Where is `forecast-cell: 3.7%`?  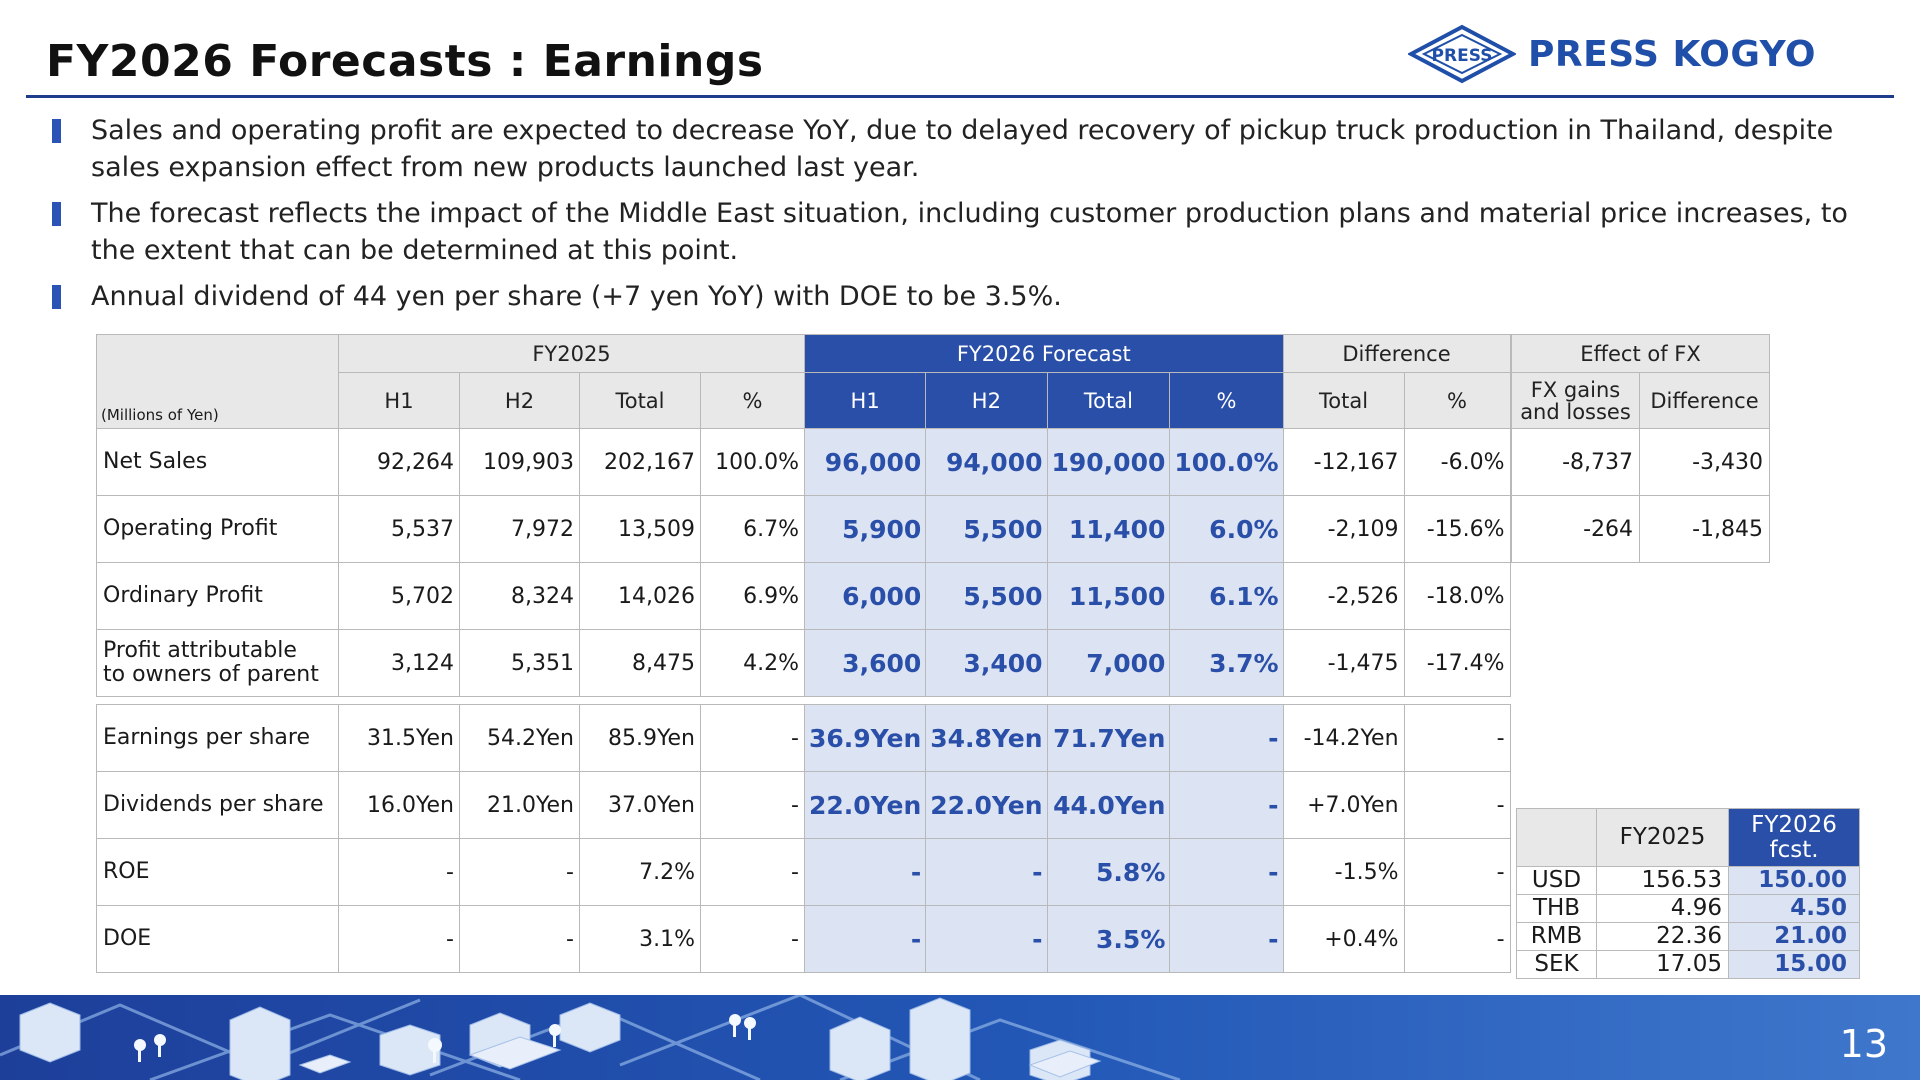 forecast-cell: 3.7% is located at coordinates (1226, 663).